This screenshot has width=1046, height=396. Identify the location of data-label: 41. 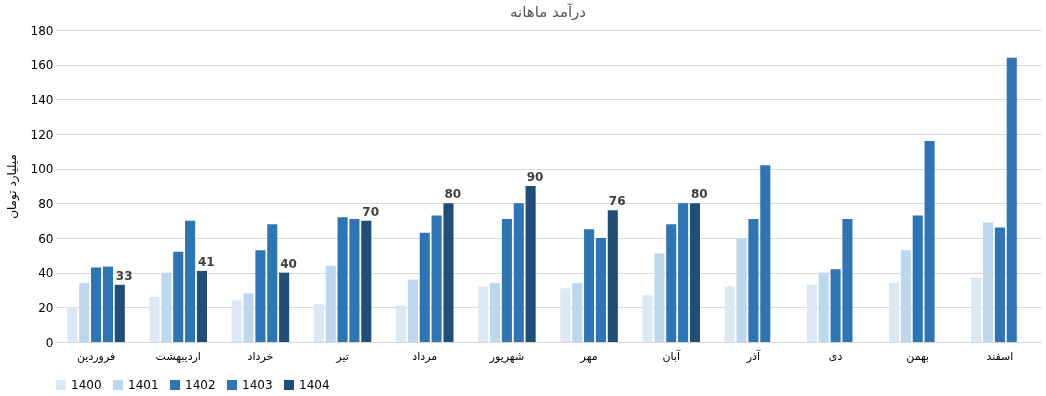
(206, 261).